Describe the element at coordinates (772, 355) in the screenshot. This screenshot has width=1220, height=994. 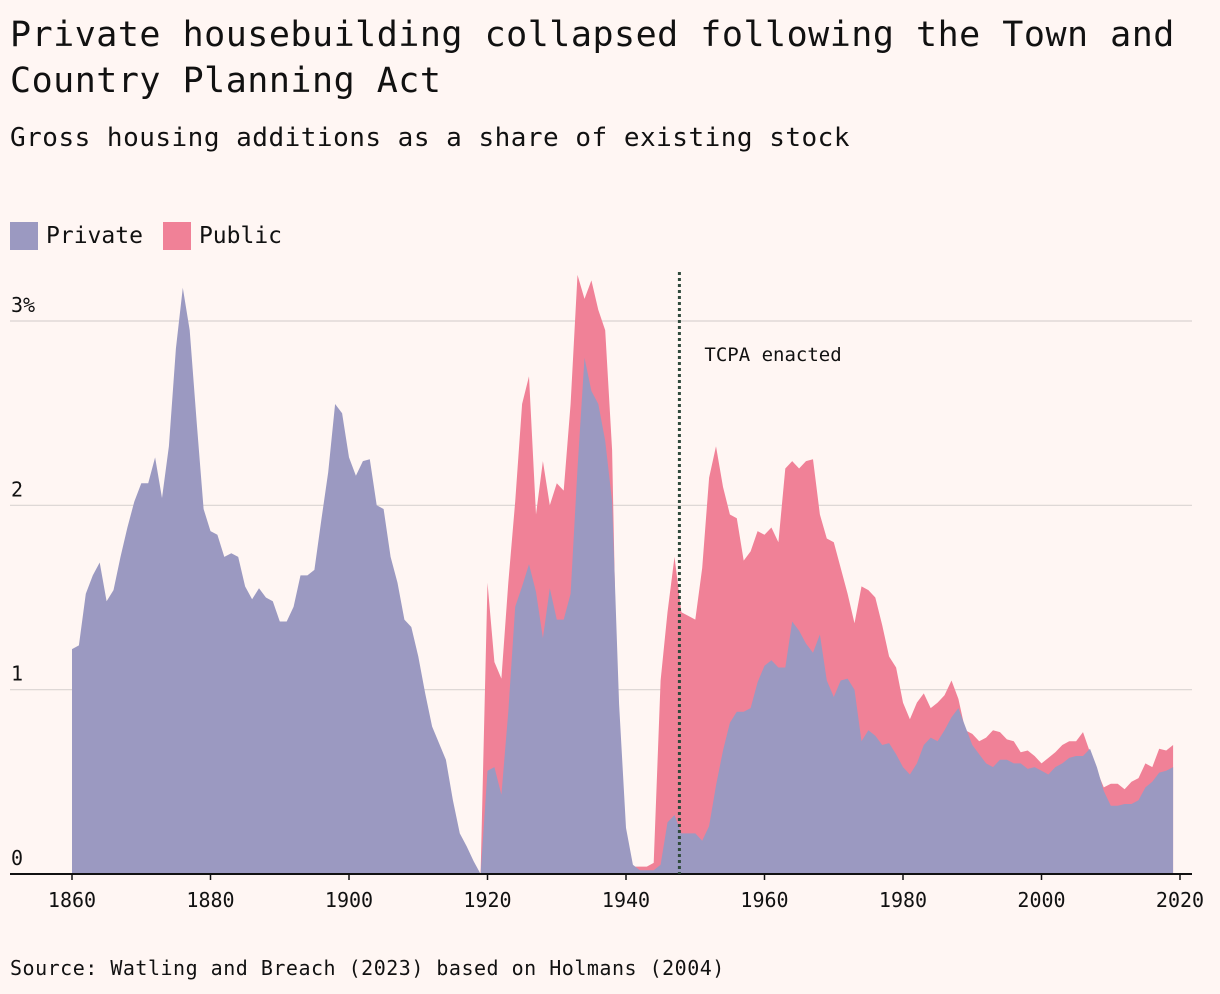
I see `tcpa-annotation-label: TCPA enacted` at that location.